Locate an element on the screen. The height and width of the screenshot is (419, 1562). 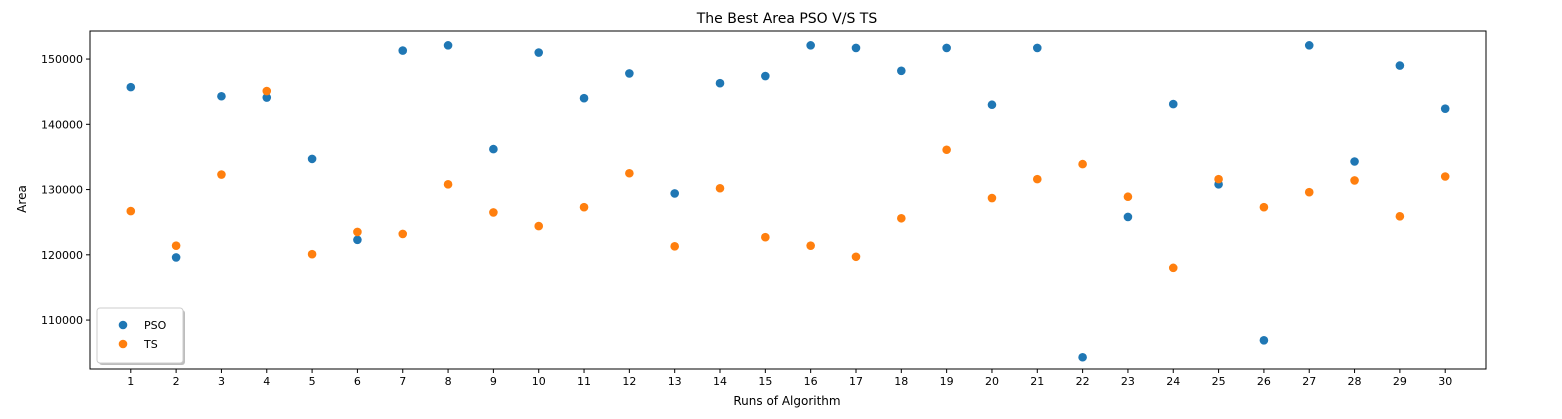
x-tick-label: 22 is located at coordinates (1083, 381).